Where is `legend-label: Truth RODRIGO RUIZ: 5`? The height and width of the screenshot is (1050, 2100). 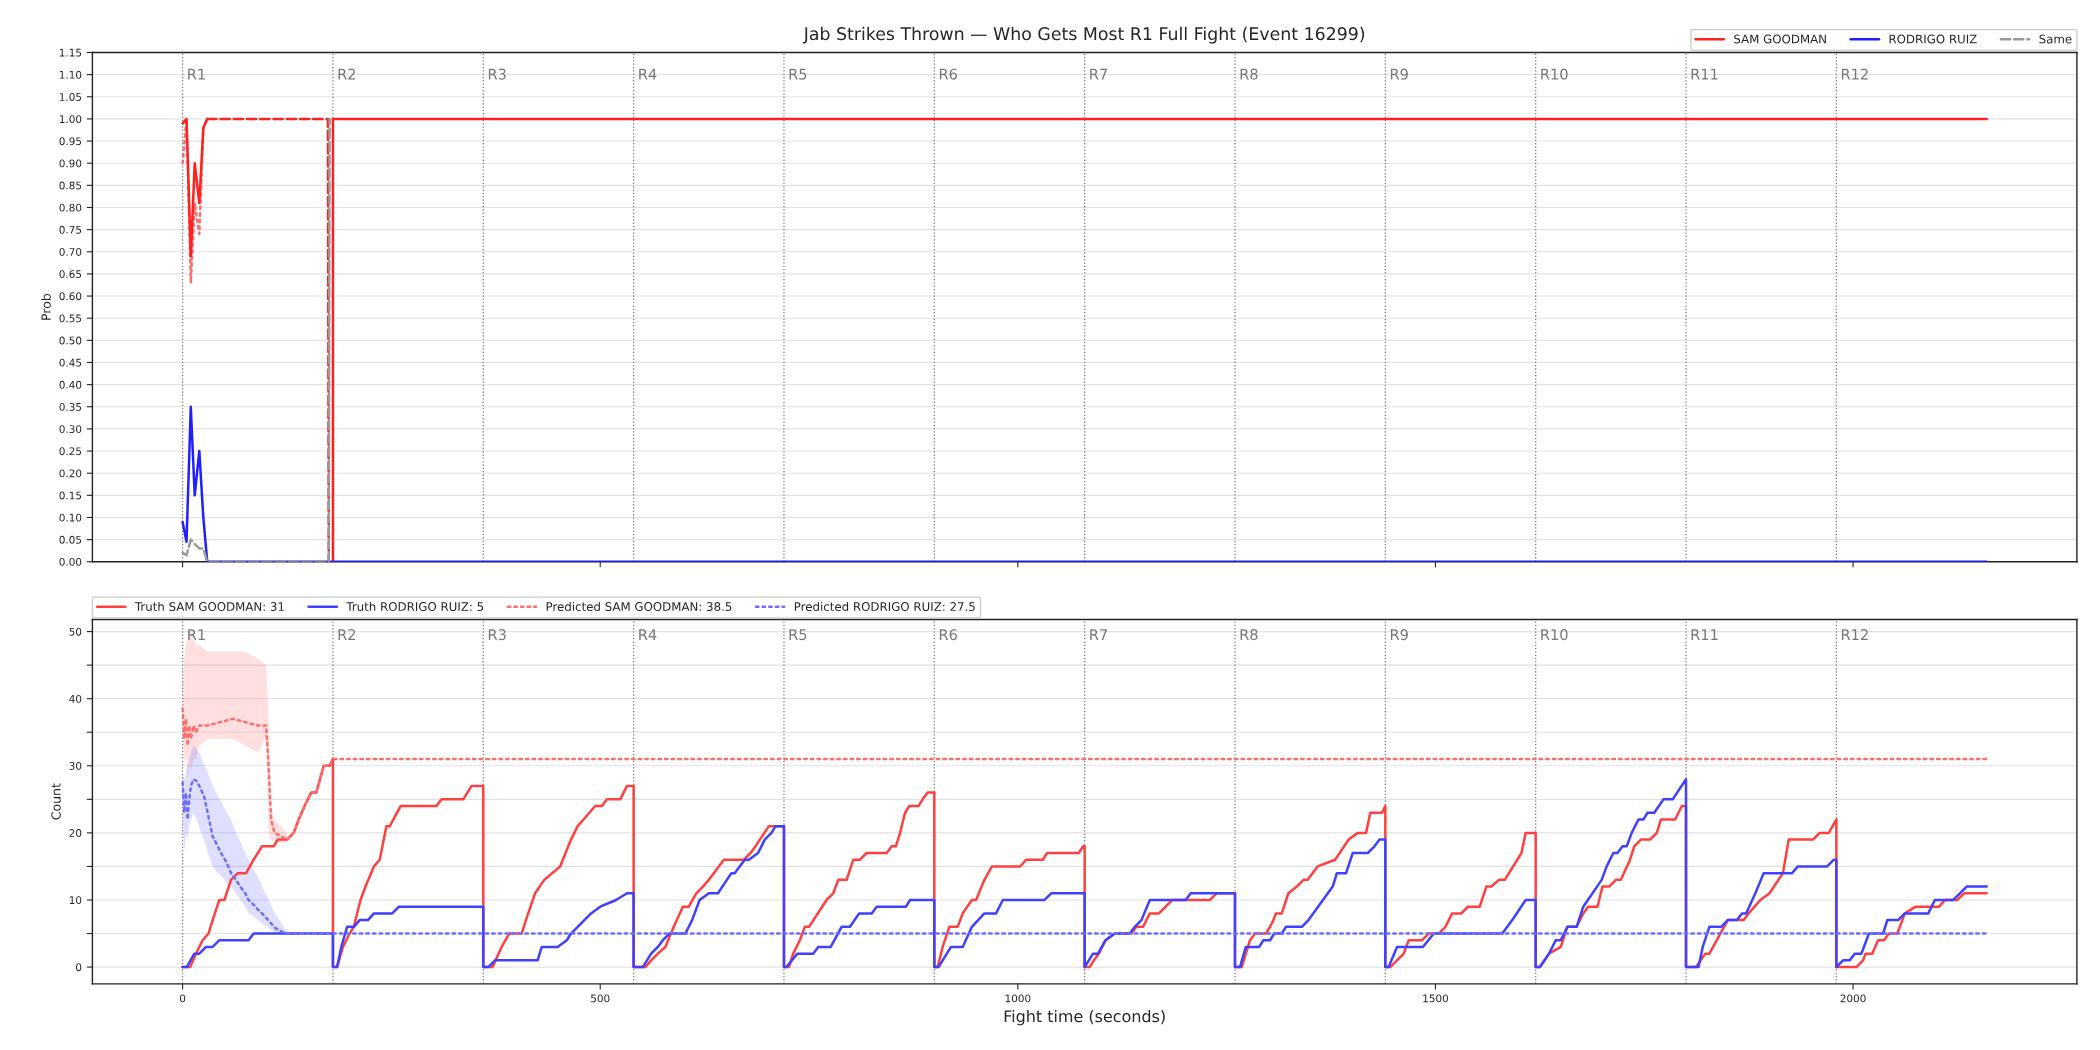 legend-label: Truth RODRIGO RUIZ: 5 is located at coordinates (415, 606).